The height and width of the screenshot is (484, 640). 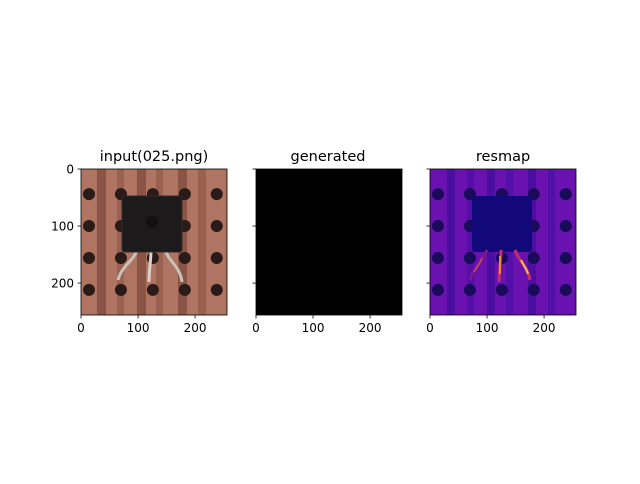 I want to click on resmap-transistor-region, so click(x=502, y=224).